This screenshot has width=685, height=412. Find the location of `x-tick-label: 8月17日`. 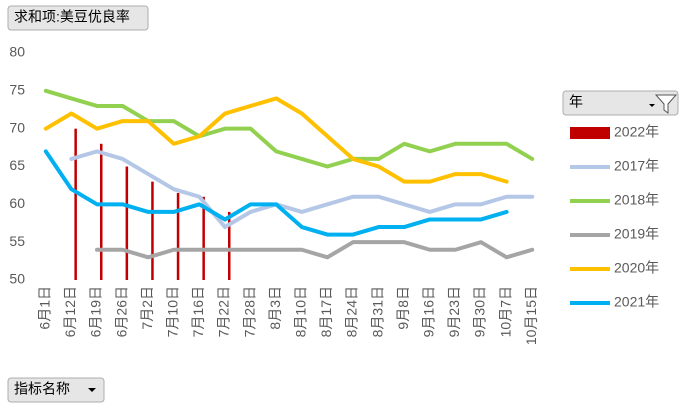

x-tick-label: 8月17日 is located at coordinates (326, 311).